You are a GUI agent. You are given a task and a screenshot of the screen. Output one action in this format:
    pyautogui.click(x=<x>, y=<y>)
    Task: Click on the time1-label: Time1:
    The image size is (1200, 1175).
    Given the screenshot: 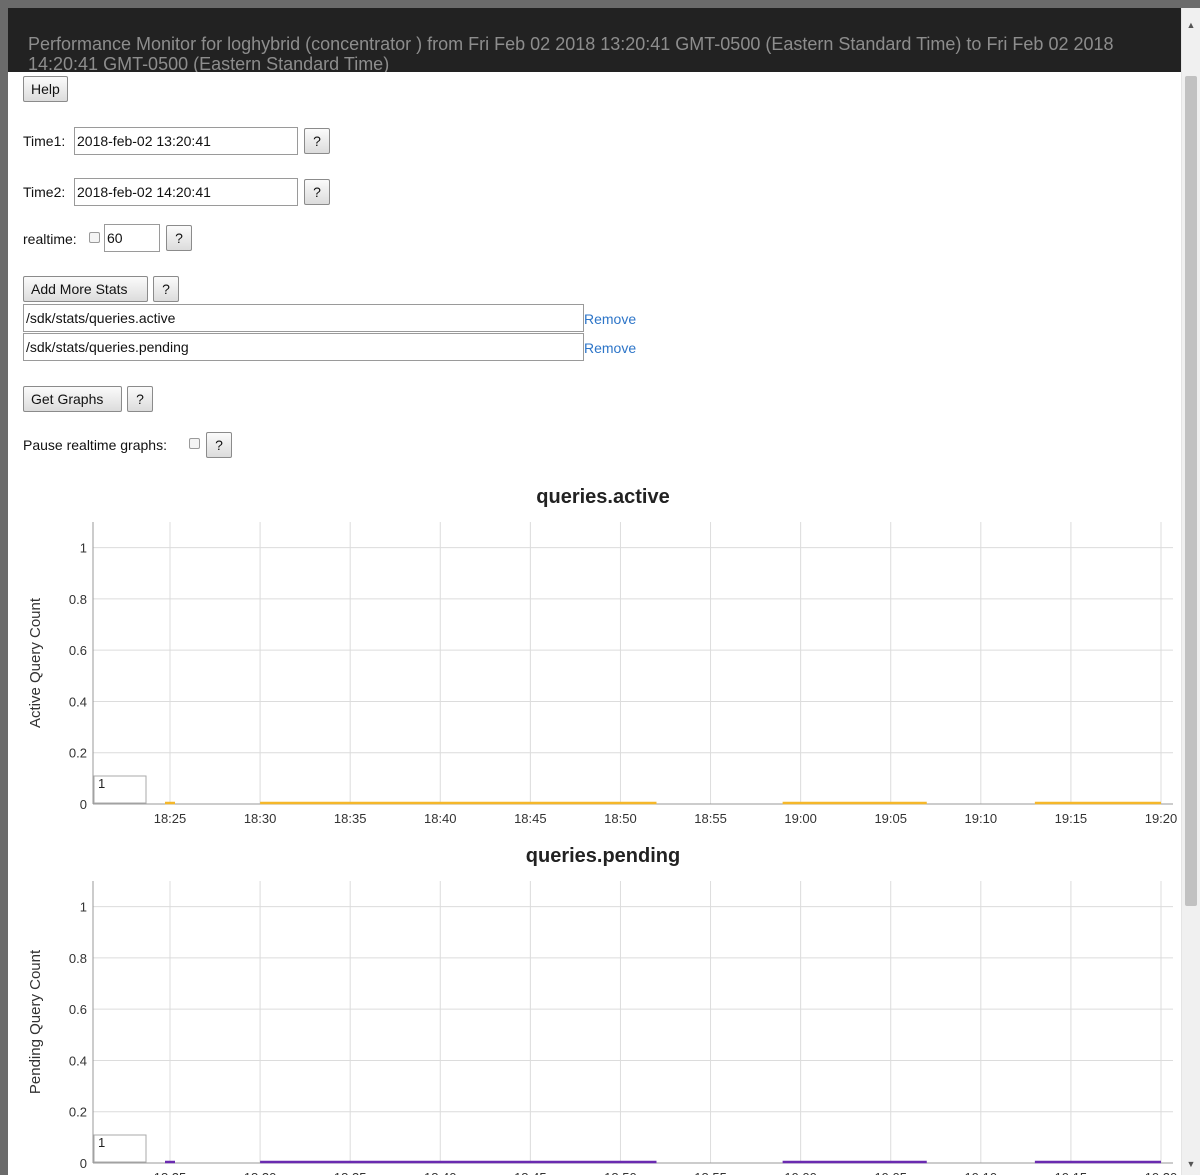 What is the action you would take?
    pyautogui.click(x=44, y=141)
    